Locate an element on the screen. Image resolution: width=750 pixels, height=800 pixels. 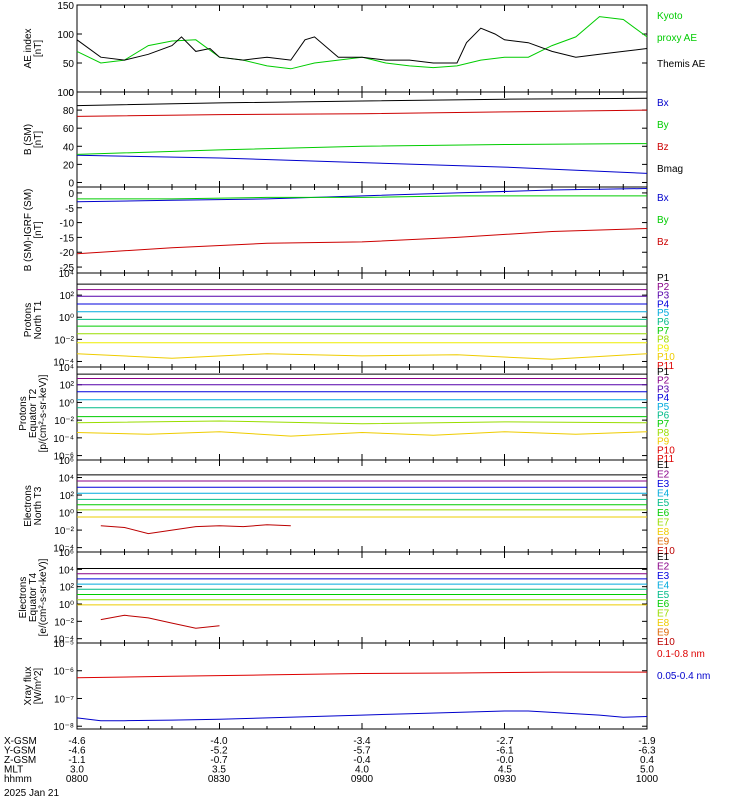
legend-entry: P10 is located at coordinates (666, 357).